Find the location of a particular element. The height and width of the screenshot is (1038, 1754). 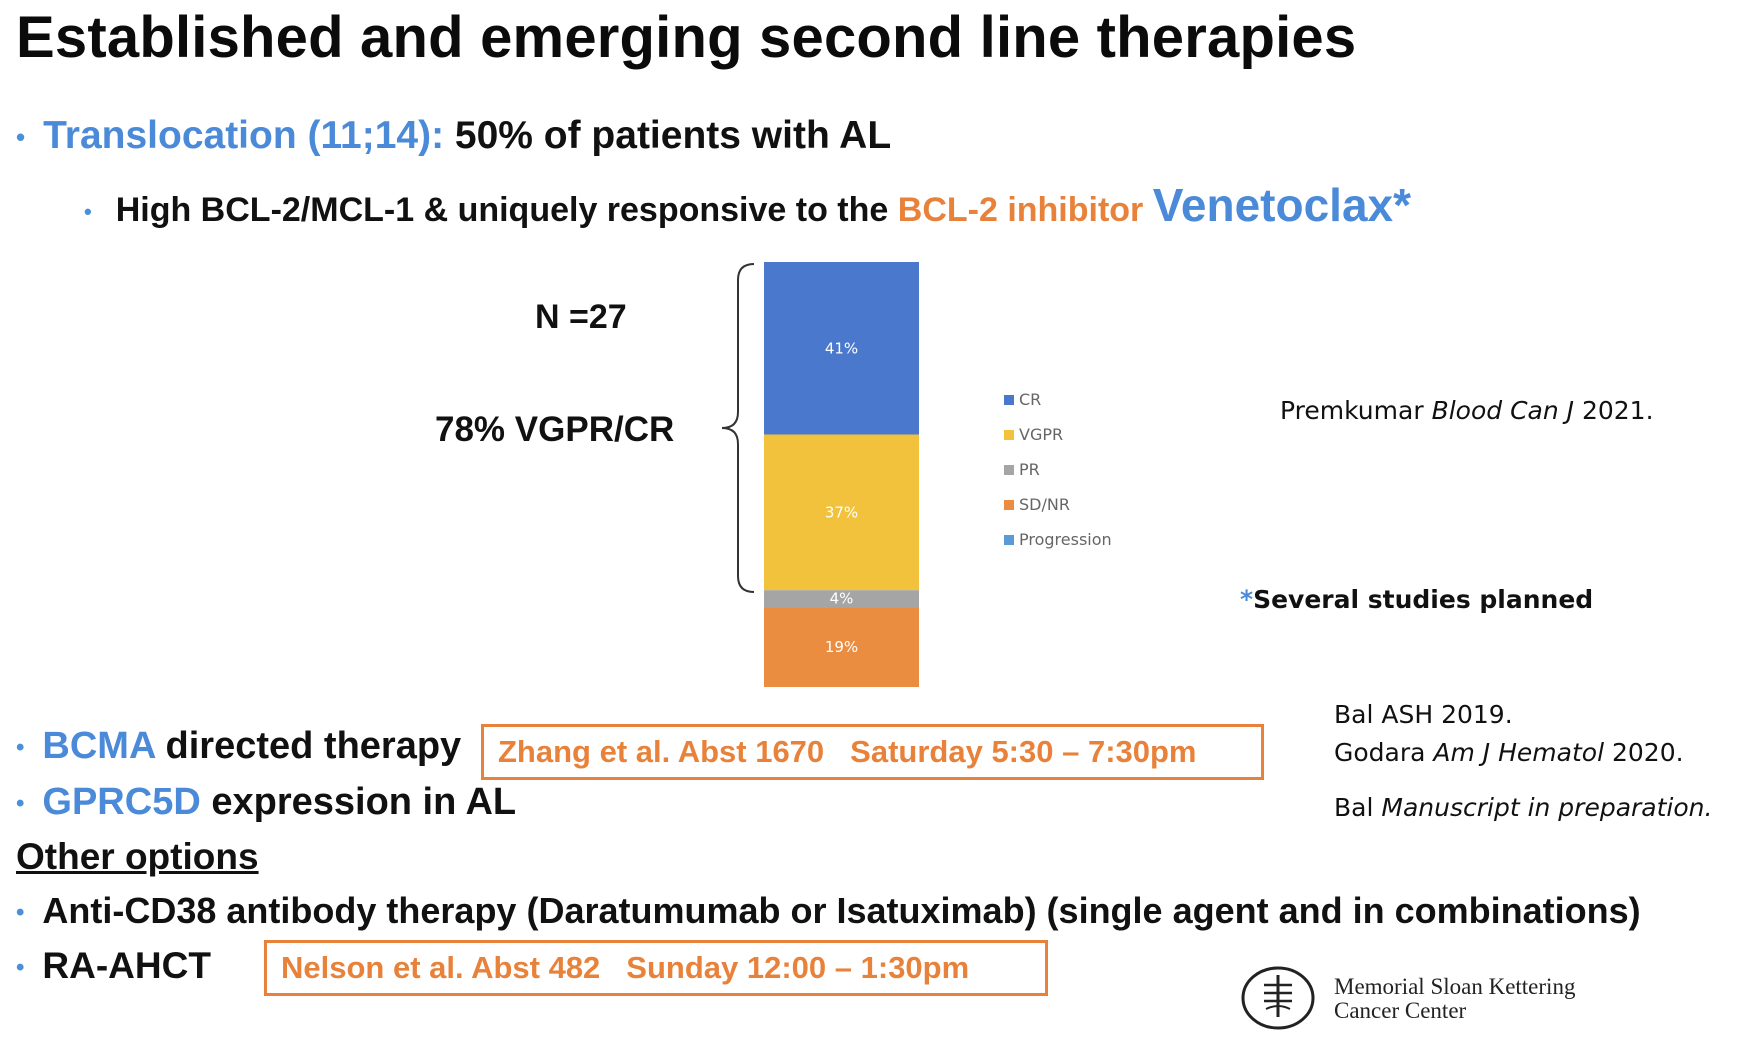

bcma-text: directed therapy is located at coordinates (308, 746).